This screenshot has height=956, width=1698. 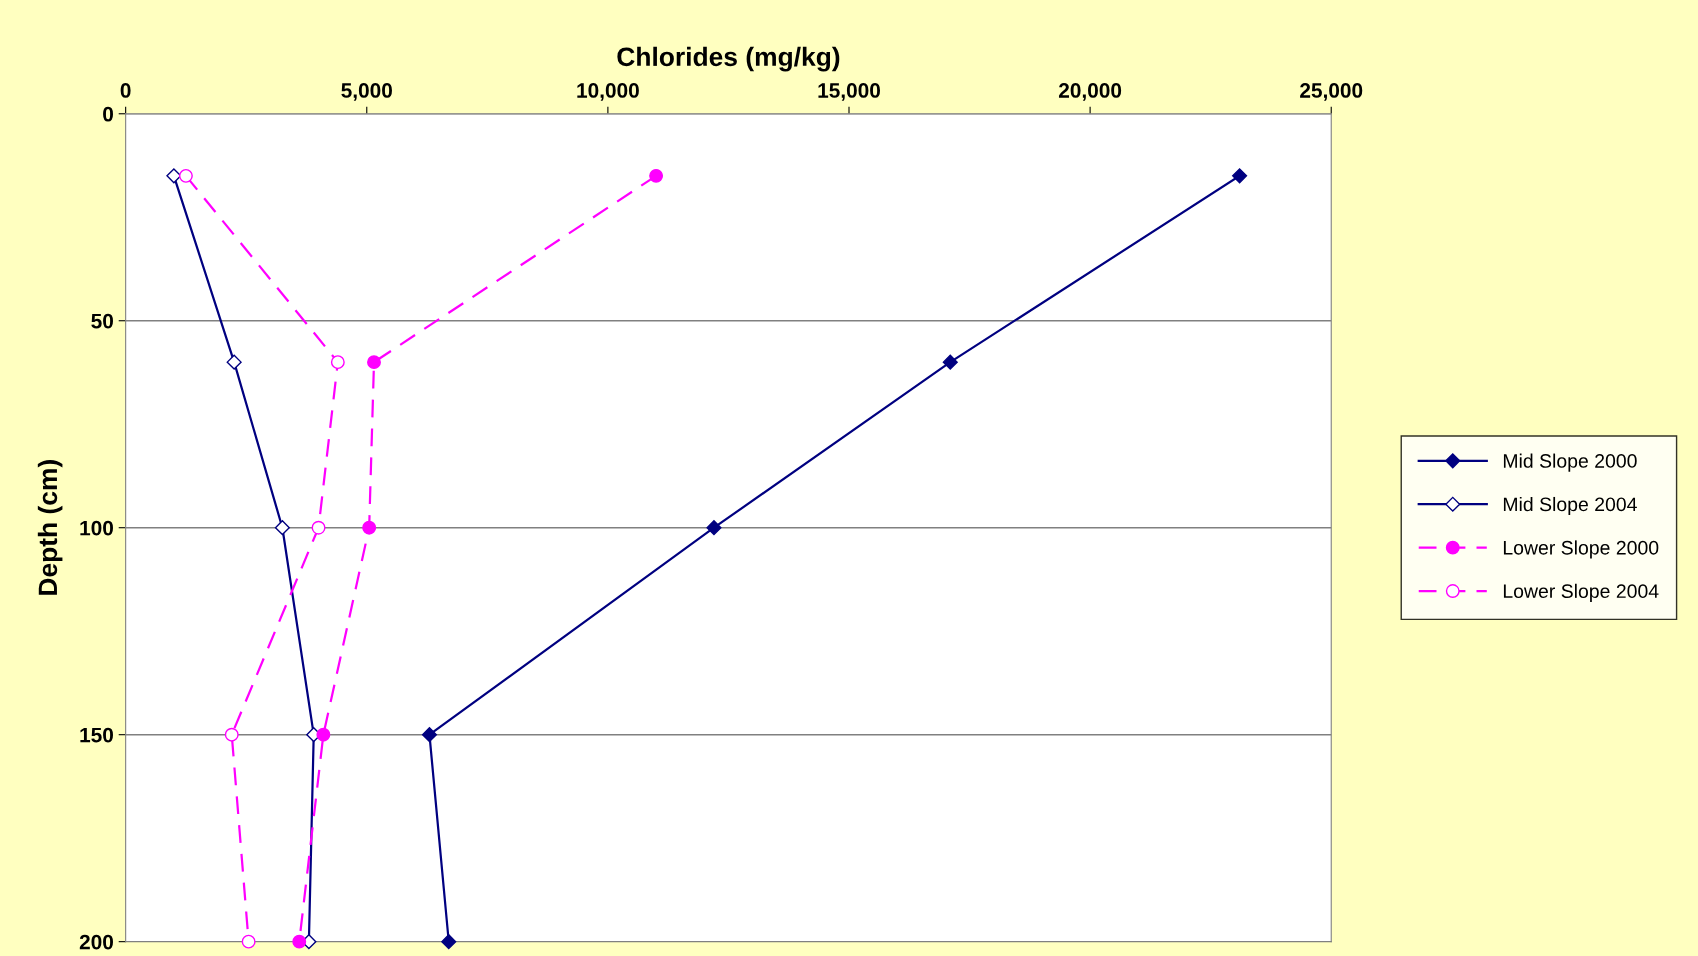 What do you see at coordinates (1331, 92) in the screenshot?
I see `x-tick-label: 25,000` at bounding box center [1331, 92].